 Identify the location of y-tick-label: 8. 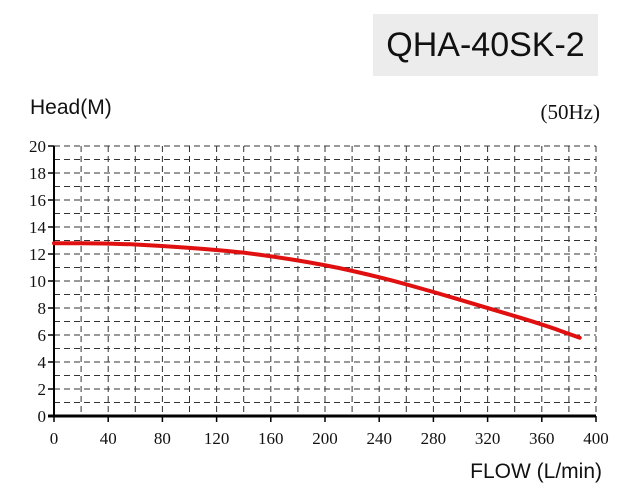
(42, 308).